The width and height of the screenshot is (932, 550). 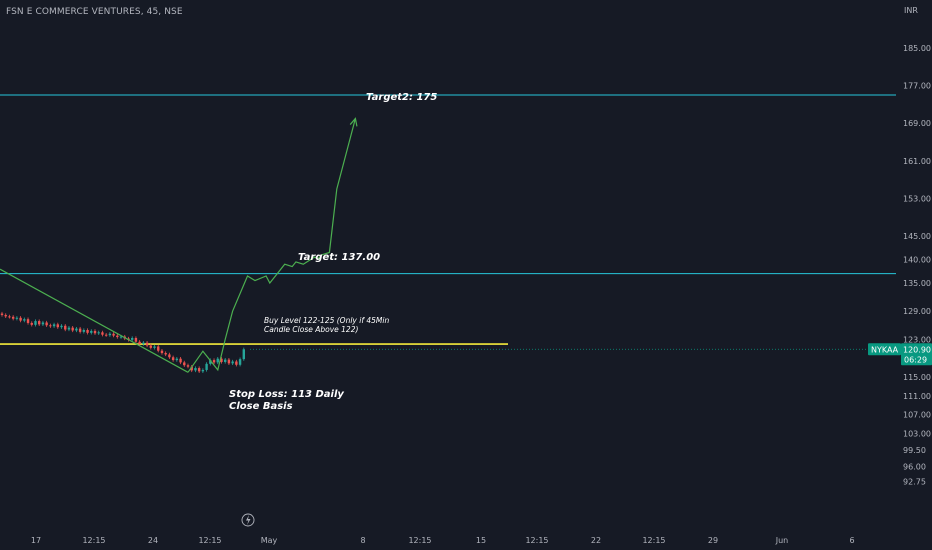 I want to click on lightning-icon, so click(x=248, y=520).